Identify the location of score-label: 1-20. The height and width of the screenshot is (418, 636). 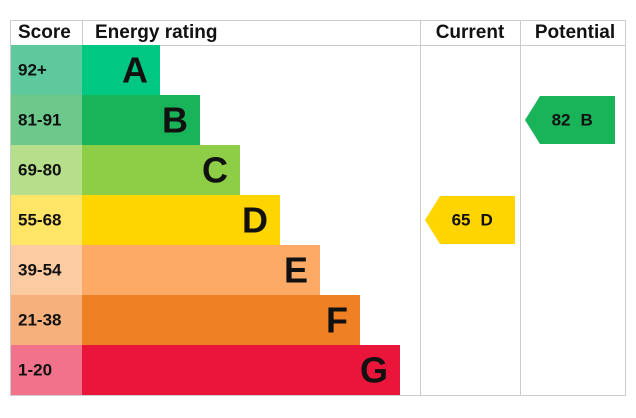
(35, 369).